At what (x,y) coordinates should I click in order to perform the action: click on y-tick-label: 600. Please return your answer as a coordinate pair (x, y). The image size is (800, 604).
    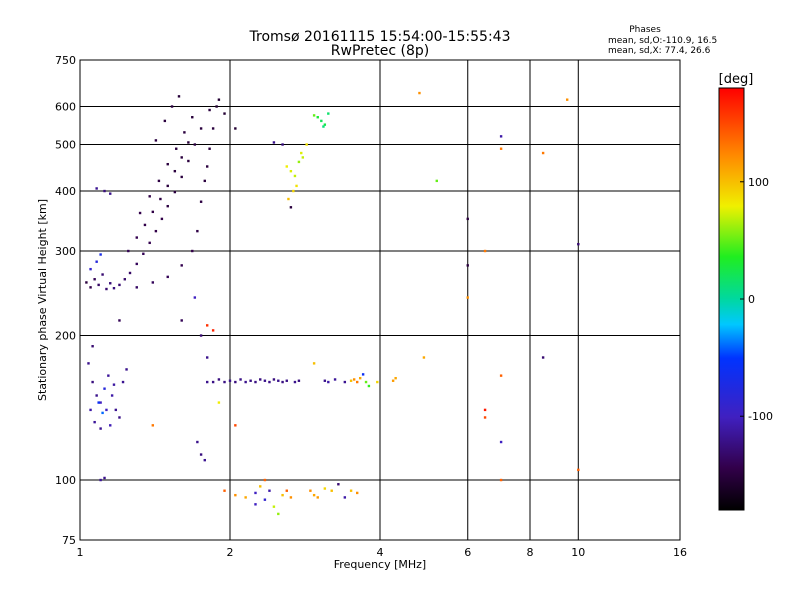
    Looking at the image, I should click on (65, 107).